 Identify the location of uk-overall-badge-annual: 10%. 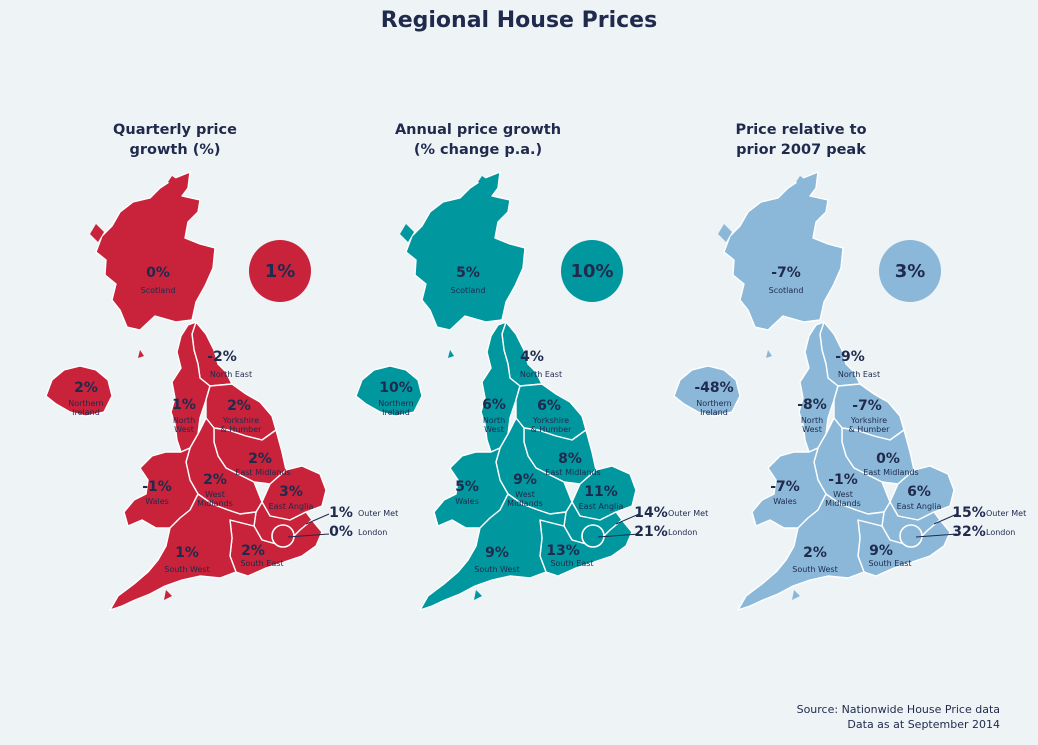
(592, 271).